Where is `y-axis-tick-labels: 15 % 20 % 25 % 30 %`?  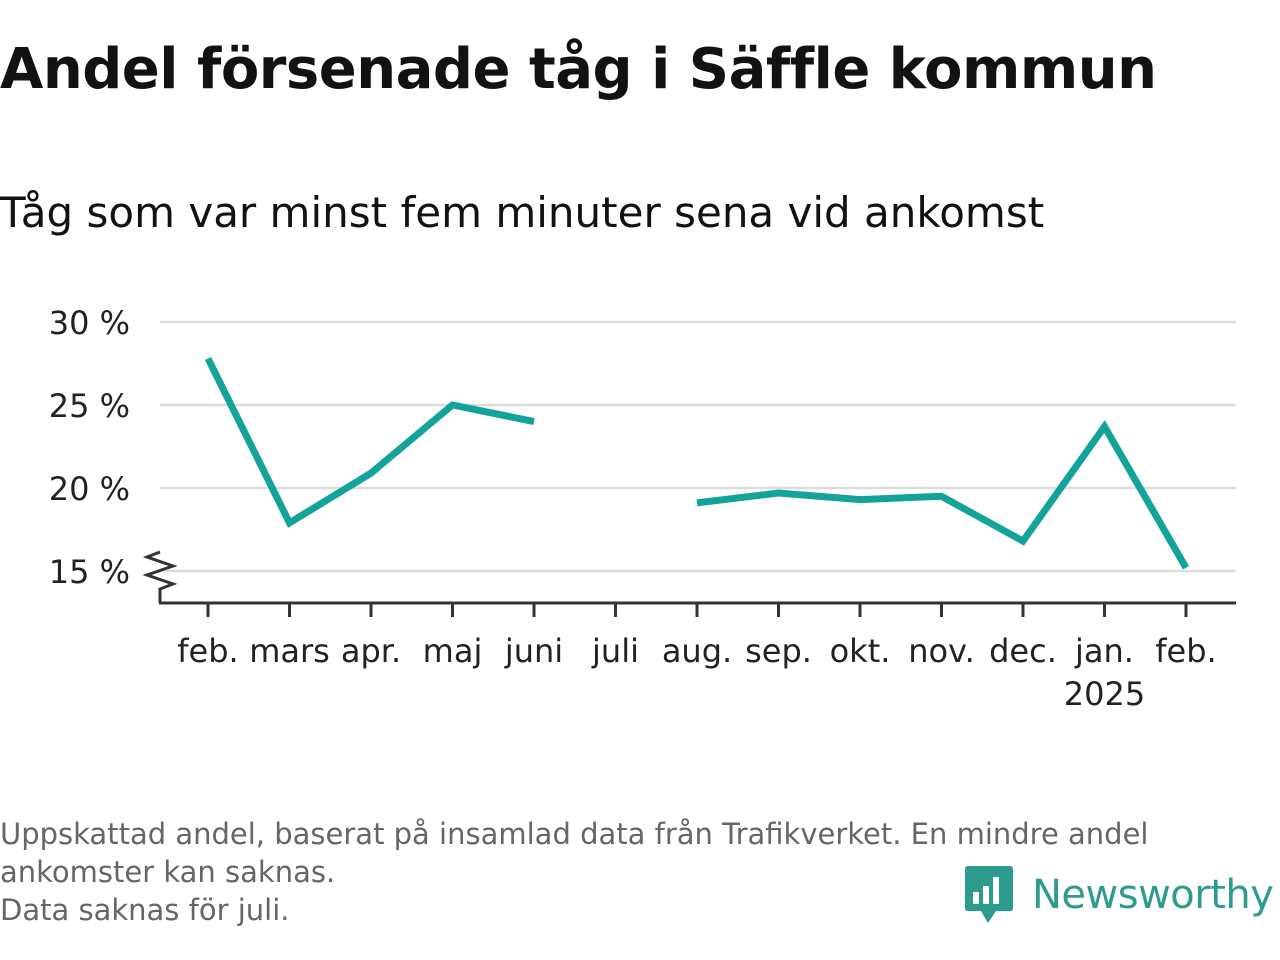 y-axis-tick-labels: 15 % 20 % 25 % 30 % is located at coordinates (89, 447).